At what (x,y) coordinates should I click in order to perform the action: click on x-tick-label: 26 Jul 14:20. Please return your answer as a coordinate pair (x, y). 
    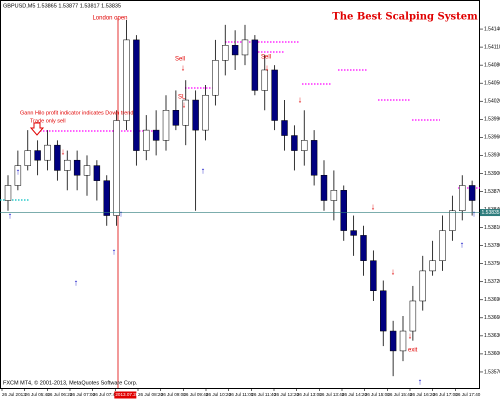
    Looking at the image, I should click on (354, 394).